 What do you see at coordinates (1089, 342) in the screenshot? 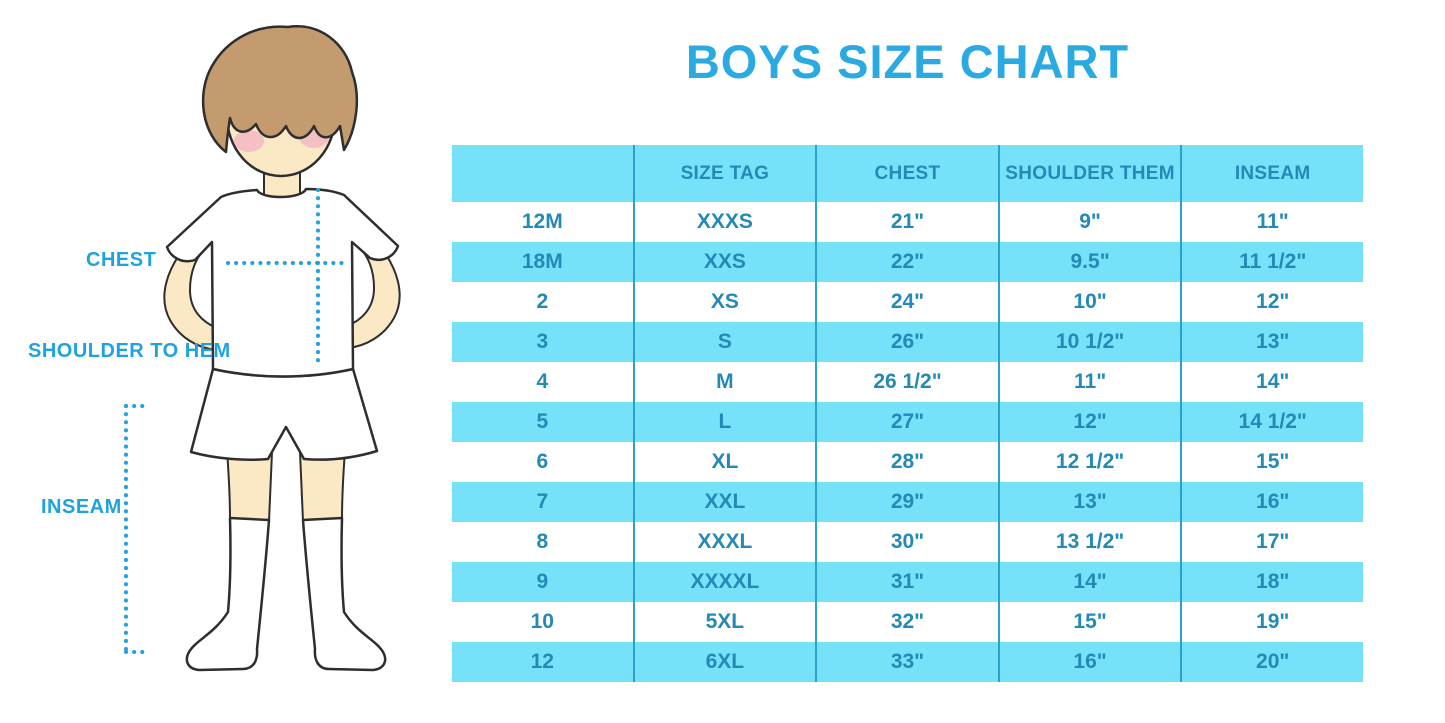
I see `table-cell: 10 1/2"` at bounding box center [1089, 342].